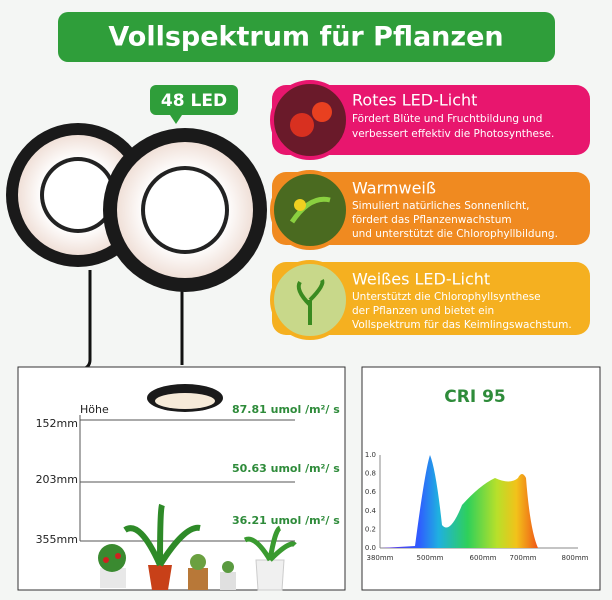  Describe the element at coordinates (371, 492) in the screenshot. I see `y-tick-label: 0.6` at that location.